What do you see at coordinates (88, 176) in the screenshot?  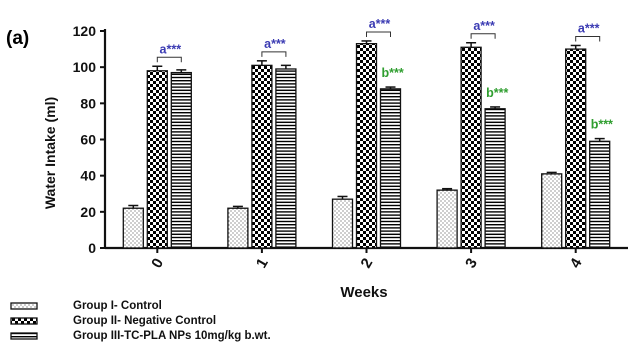 I see `y-tick-label: 40` at bounding box center [88, 176].